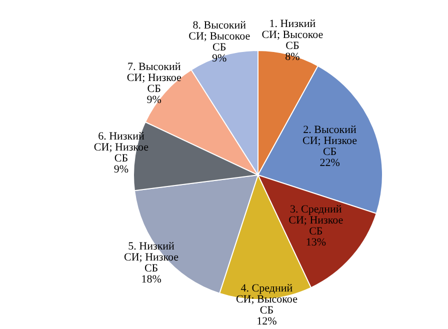  What do you see at coordinates (316, 220) in the screenshot?
I see `slice-label: 3. Средний СИ; Низкое СБ` at bounding box center [316, 220].